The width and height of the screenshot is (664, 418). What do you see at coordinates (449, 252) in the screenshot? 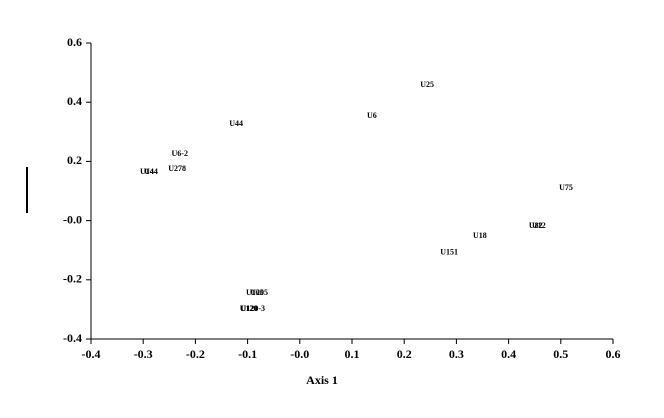
I see `point-label: U151` at bounding box center [449, 252].